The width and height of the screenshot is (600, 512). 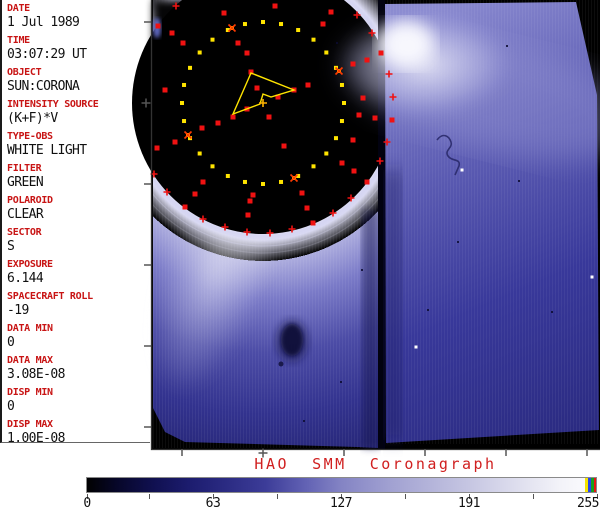 What do you see at coordinates (78, 272) in the screenshot?
I see `metadata-field-exposure: EXPOSURE 6.144` at bounding box center [78, 272].